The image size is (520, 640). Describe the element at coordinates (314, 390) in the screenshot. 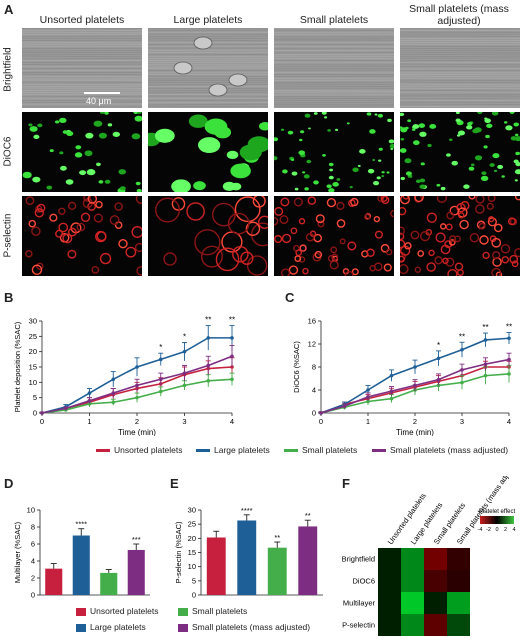

I see `y-tick-label: 4` at that location.